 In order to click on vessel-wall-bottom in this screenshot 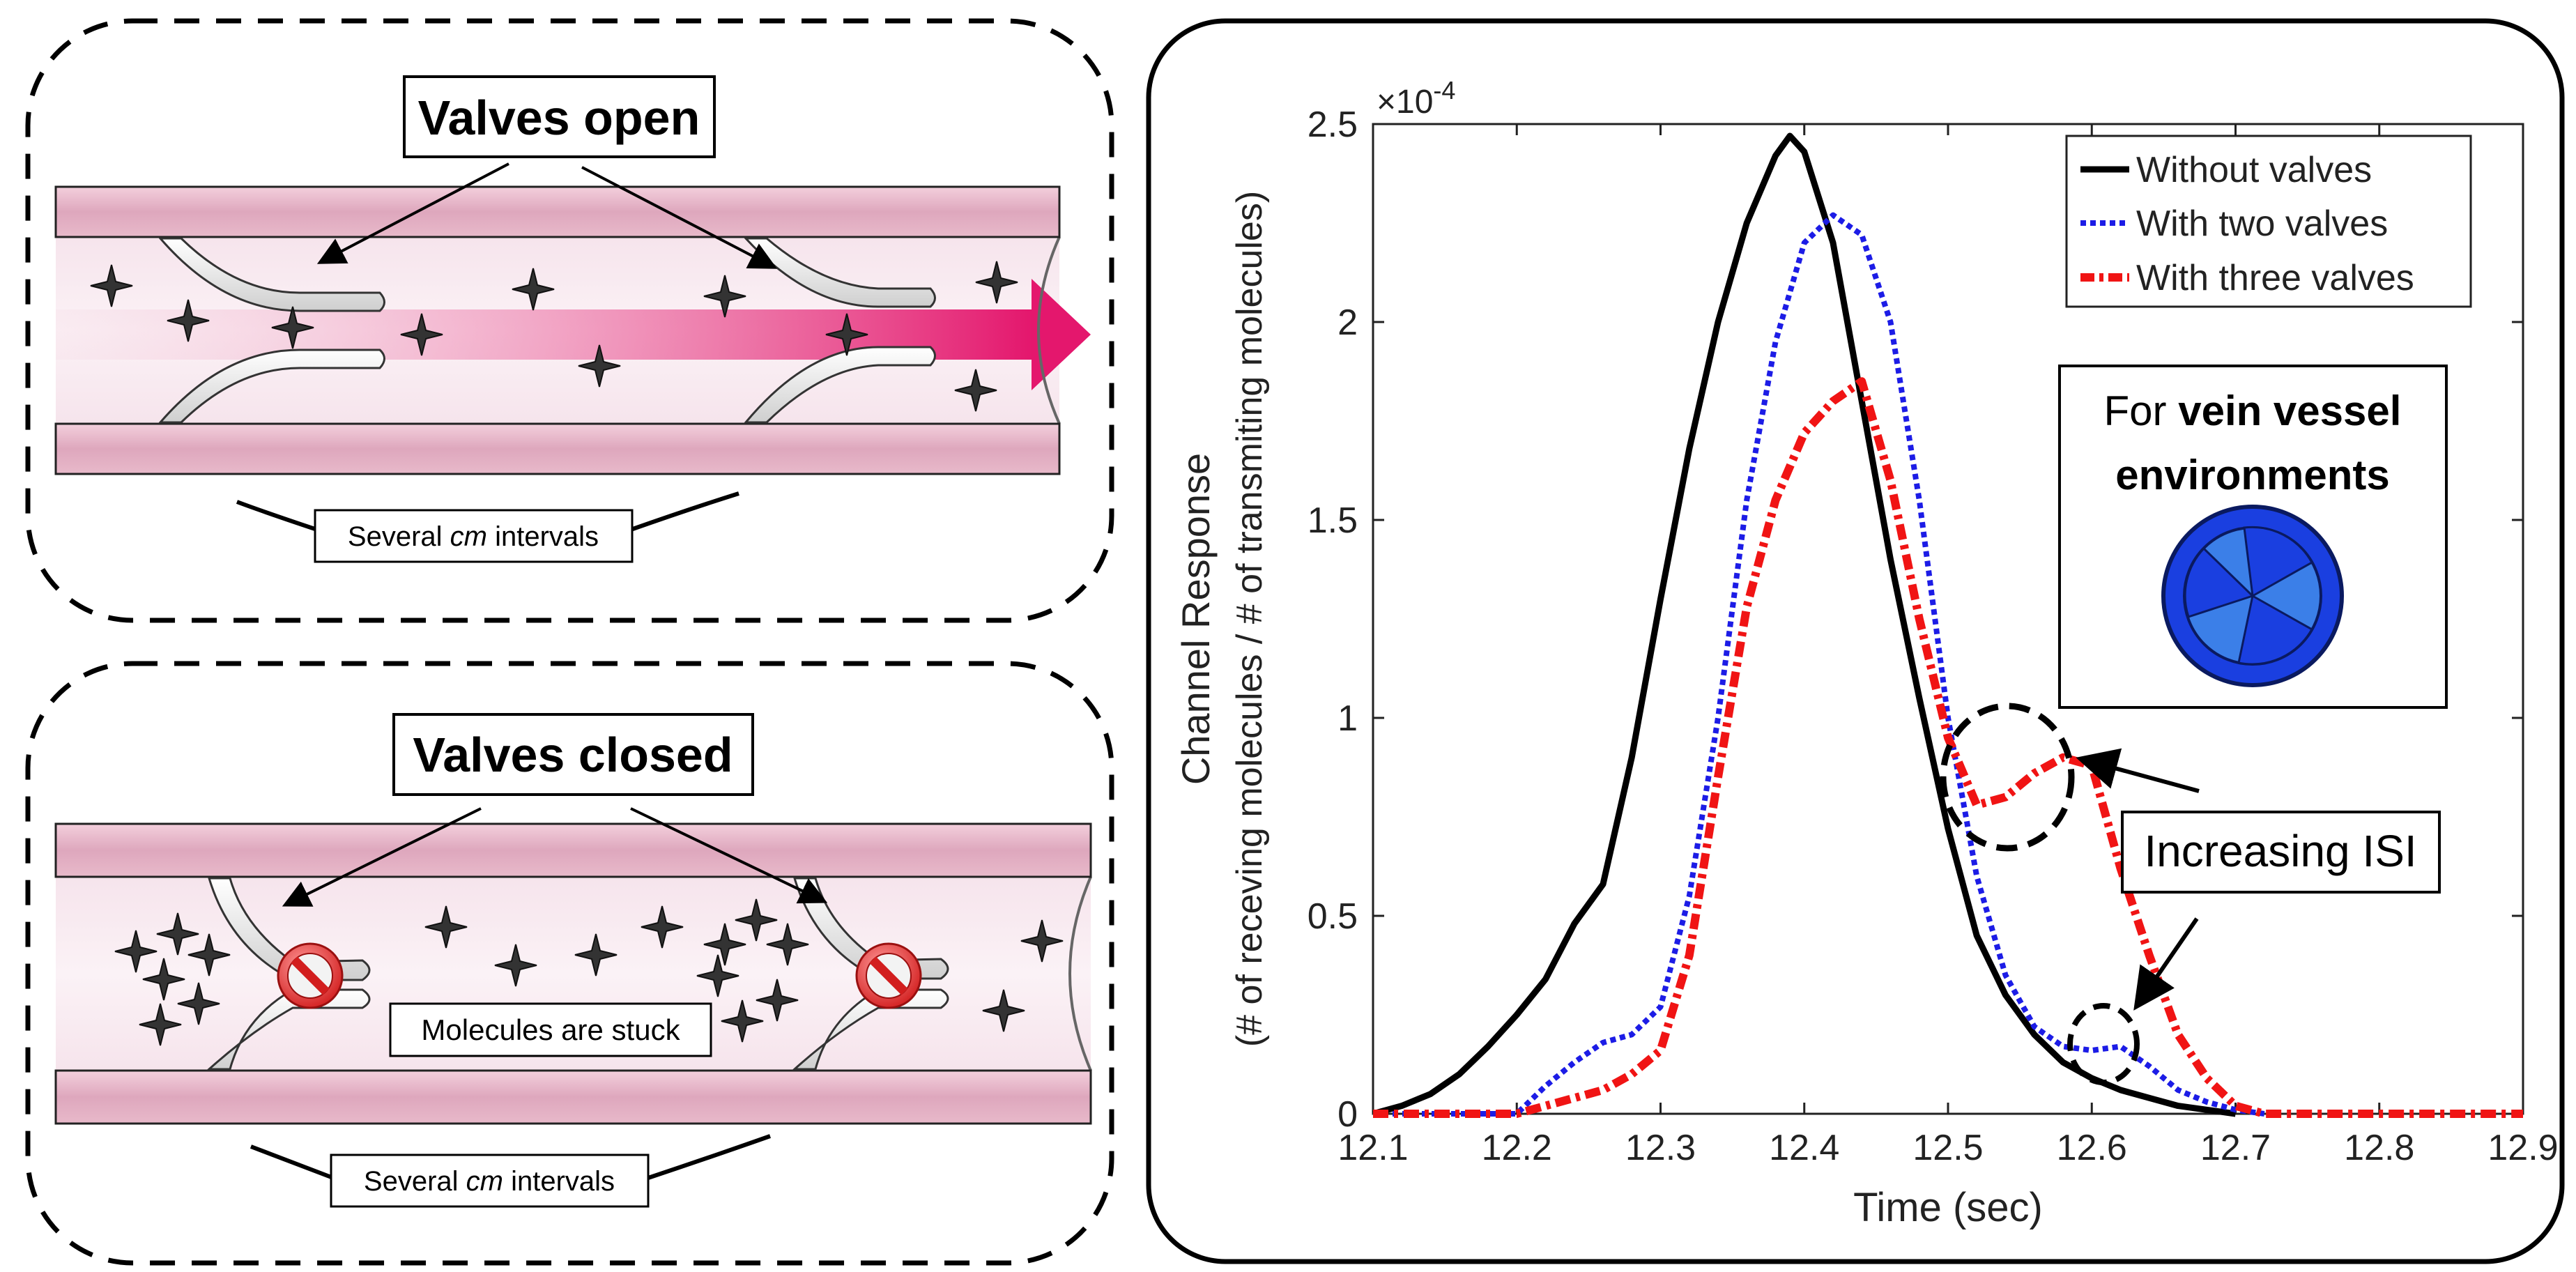, I will do `click(557, 449)`.